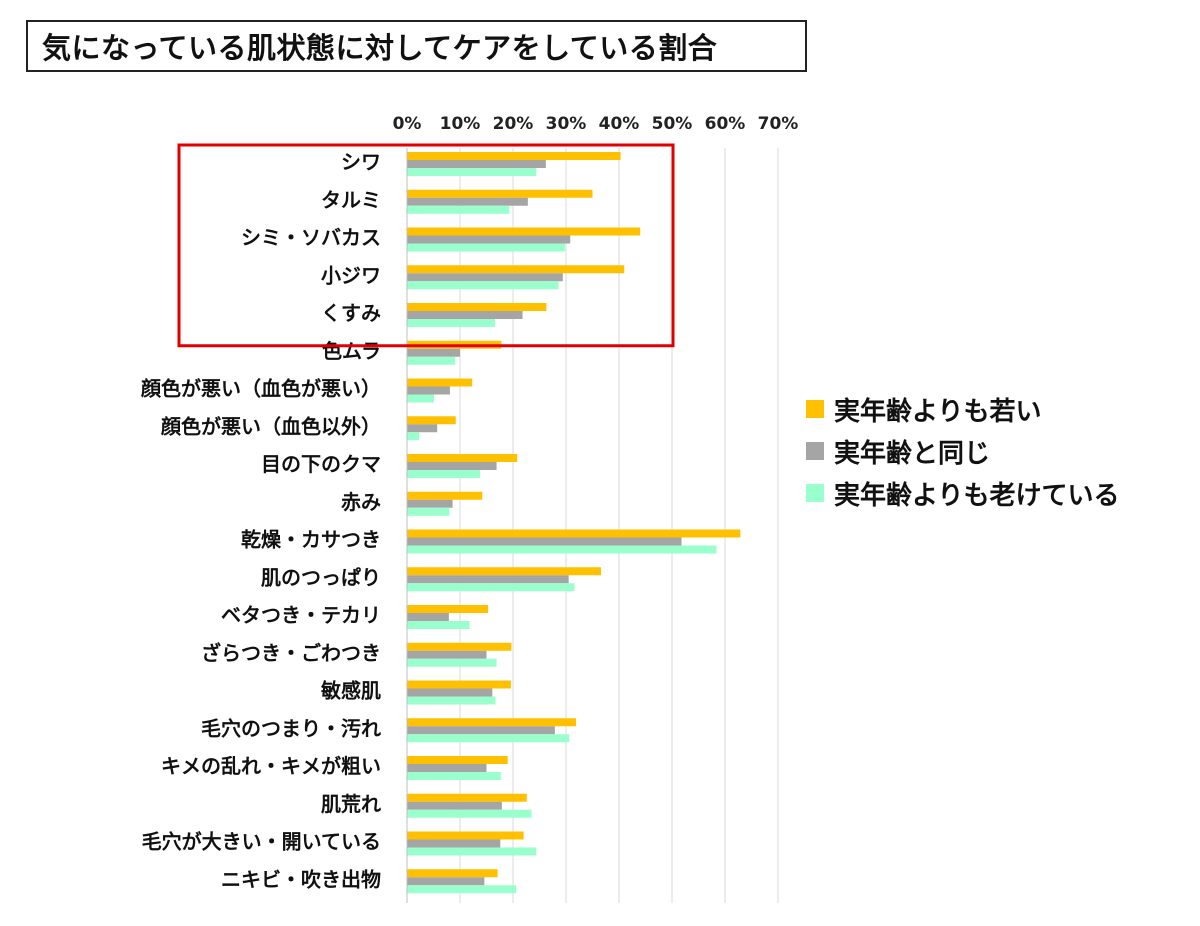 Image resolution: width=1200 pixels, height=926 pixels. I want to click on category-label: シミ・ソバカス, so click(311, 238).